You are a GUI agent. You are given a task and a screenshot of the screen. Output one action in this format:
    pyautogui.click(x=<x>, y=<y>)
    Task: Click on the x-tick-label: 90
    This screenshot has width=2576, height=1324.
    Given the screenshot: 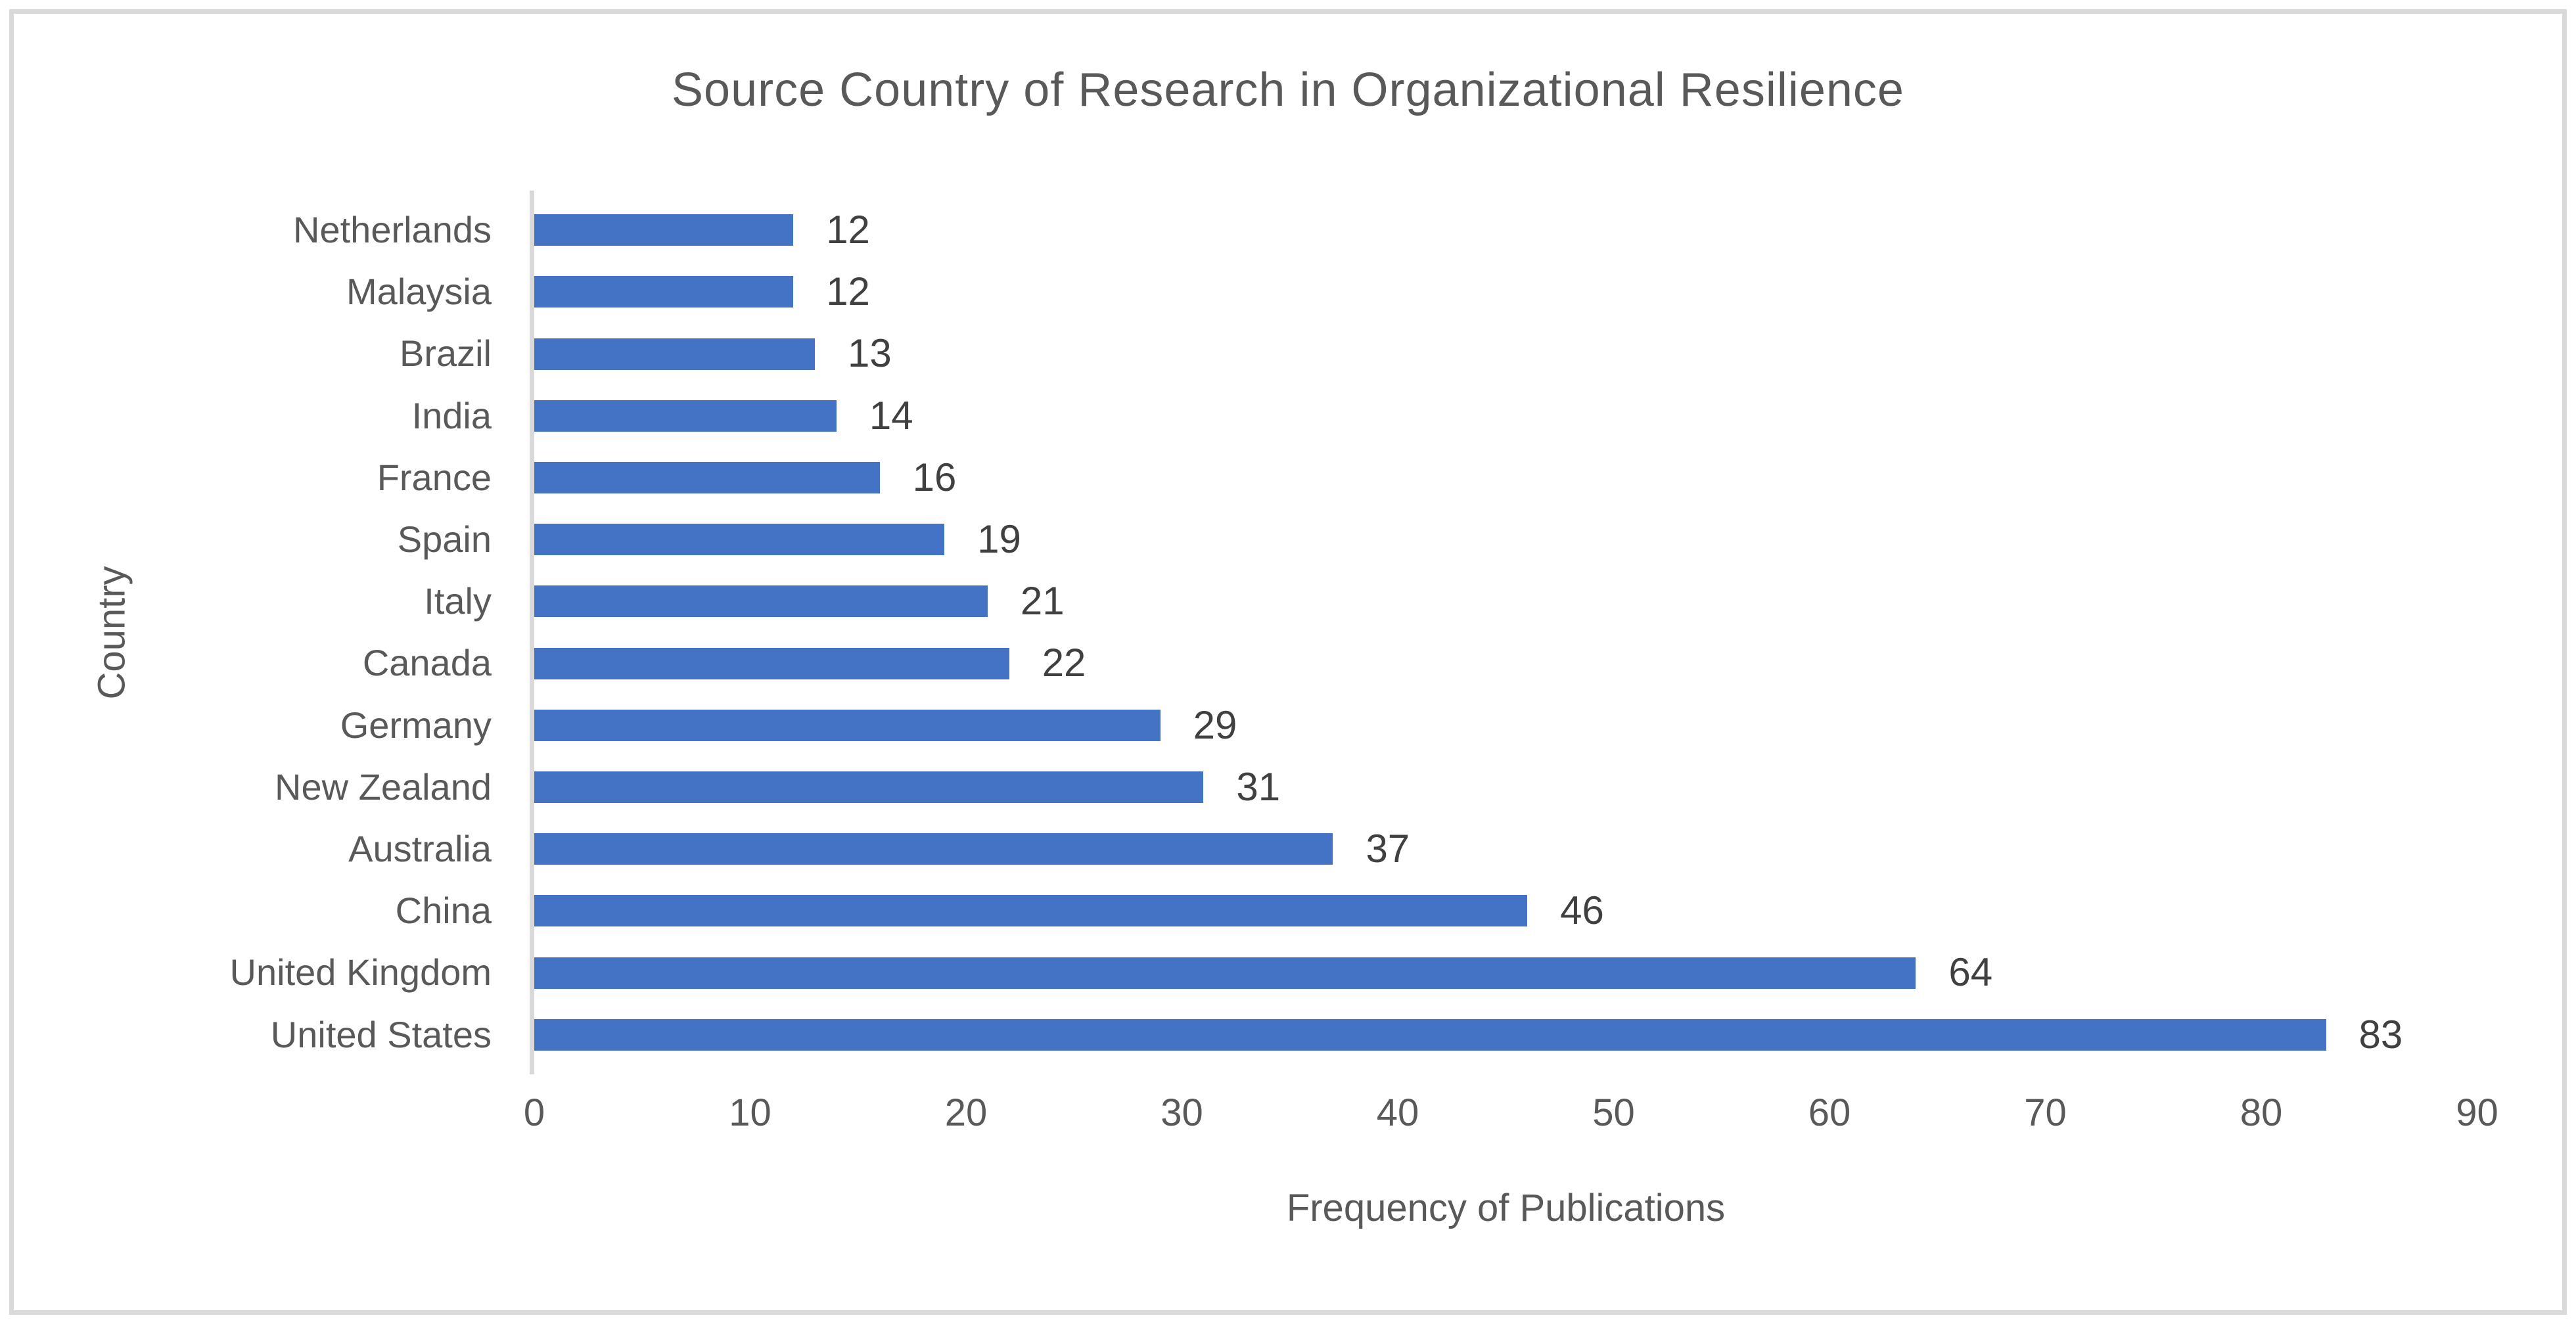 What is the action you would take?
    pyautogui.click(x=2477, y=1112)
    